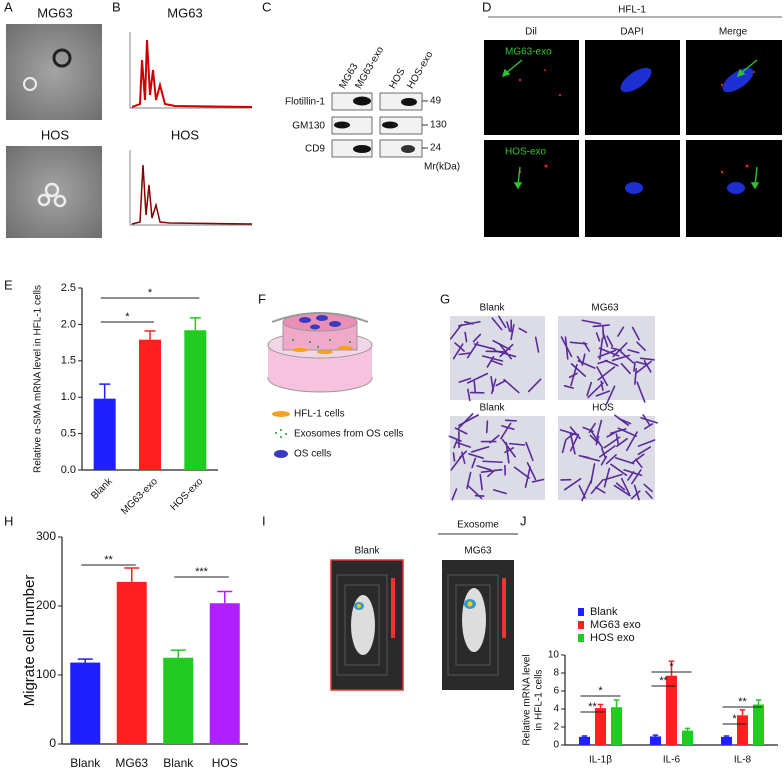 The width and height of the screenshot is (784, 784). Describe the element at coordinates (312, 454) in the screenshot. I see `legend-text: OS cells` at that location.